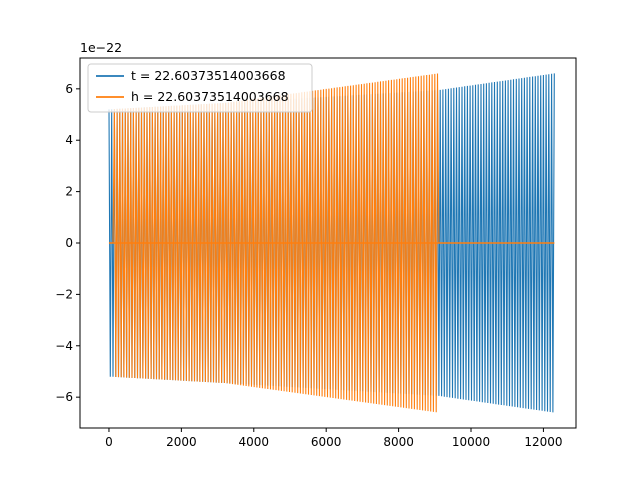 Image resolution: width=640 pixels, height=480 pixels. I want to click on x-tick-label: 2000, so click(181, 442).